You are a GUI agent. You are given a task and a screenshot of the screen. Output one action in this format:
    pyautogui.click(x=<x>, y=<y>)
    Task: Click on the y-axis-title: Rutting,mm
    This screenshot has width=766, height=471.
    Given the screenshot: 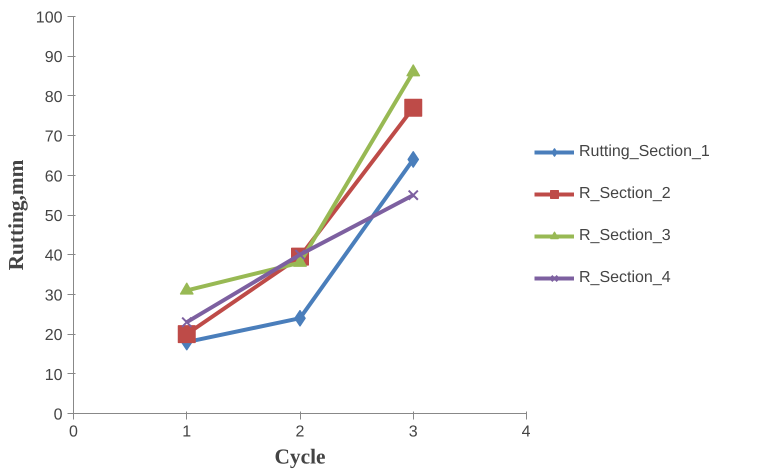 What is the action you would take?
    pyautogui.click(x=16, y=214)
    